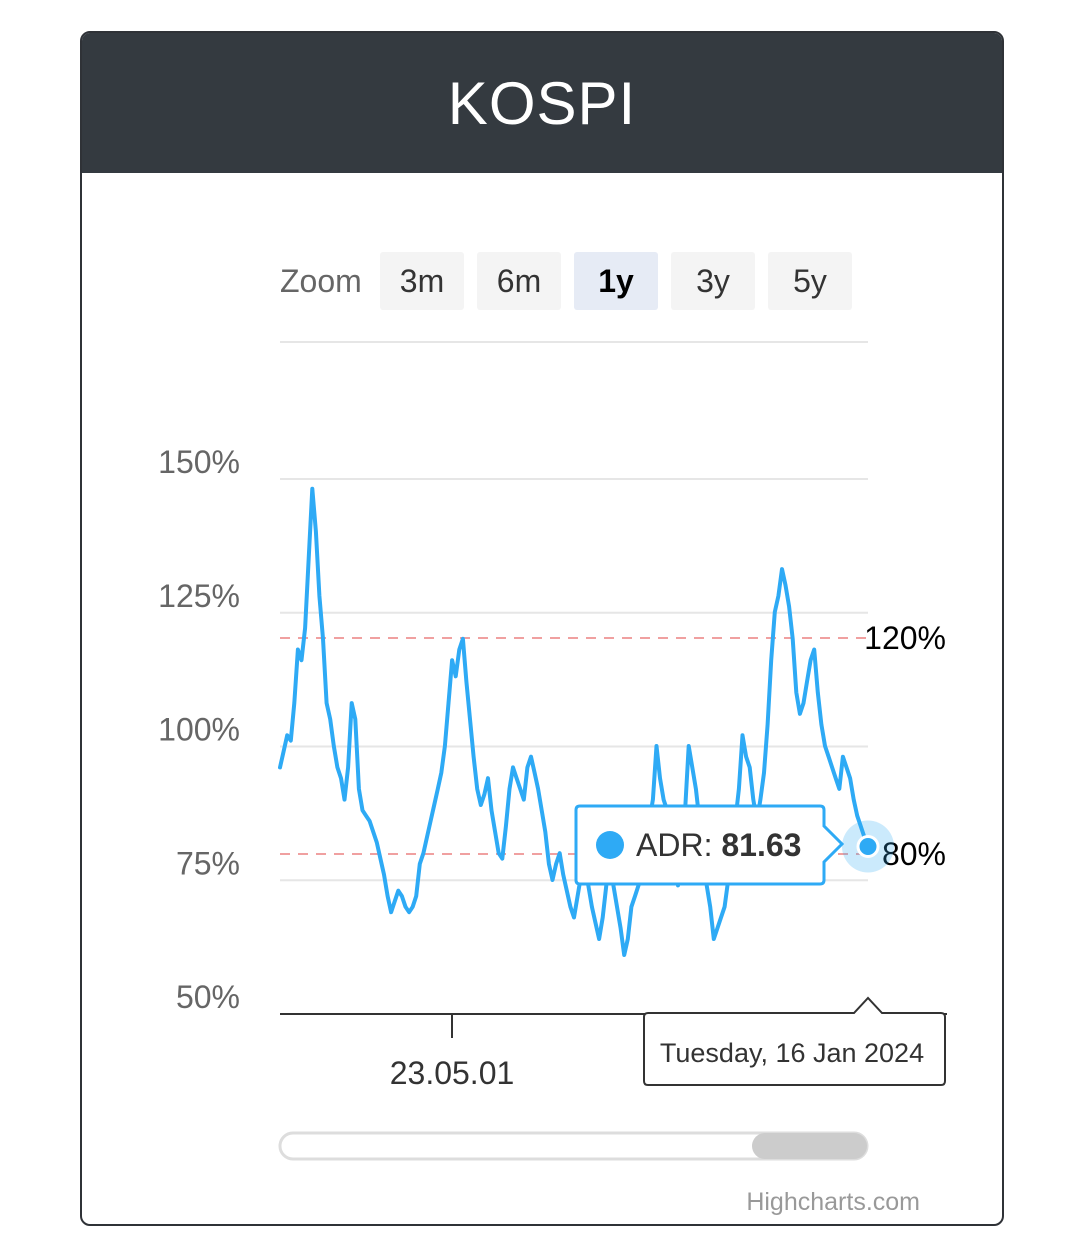 This screenshot has height=1259, width=1080. What do you see at coordinates (573, 1146) in the screenshot?
I see `scrollbar` at bounding box center [573, 1146].